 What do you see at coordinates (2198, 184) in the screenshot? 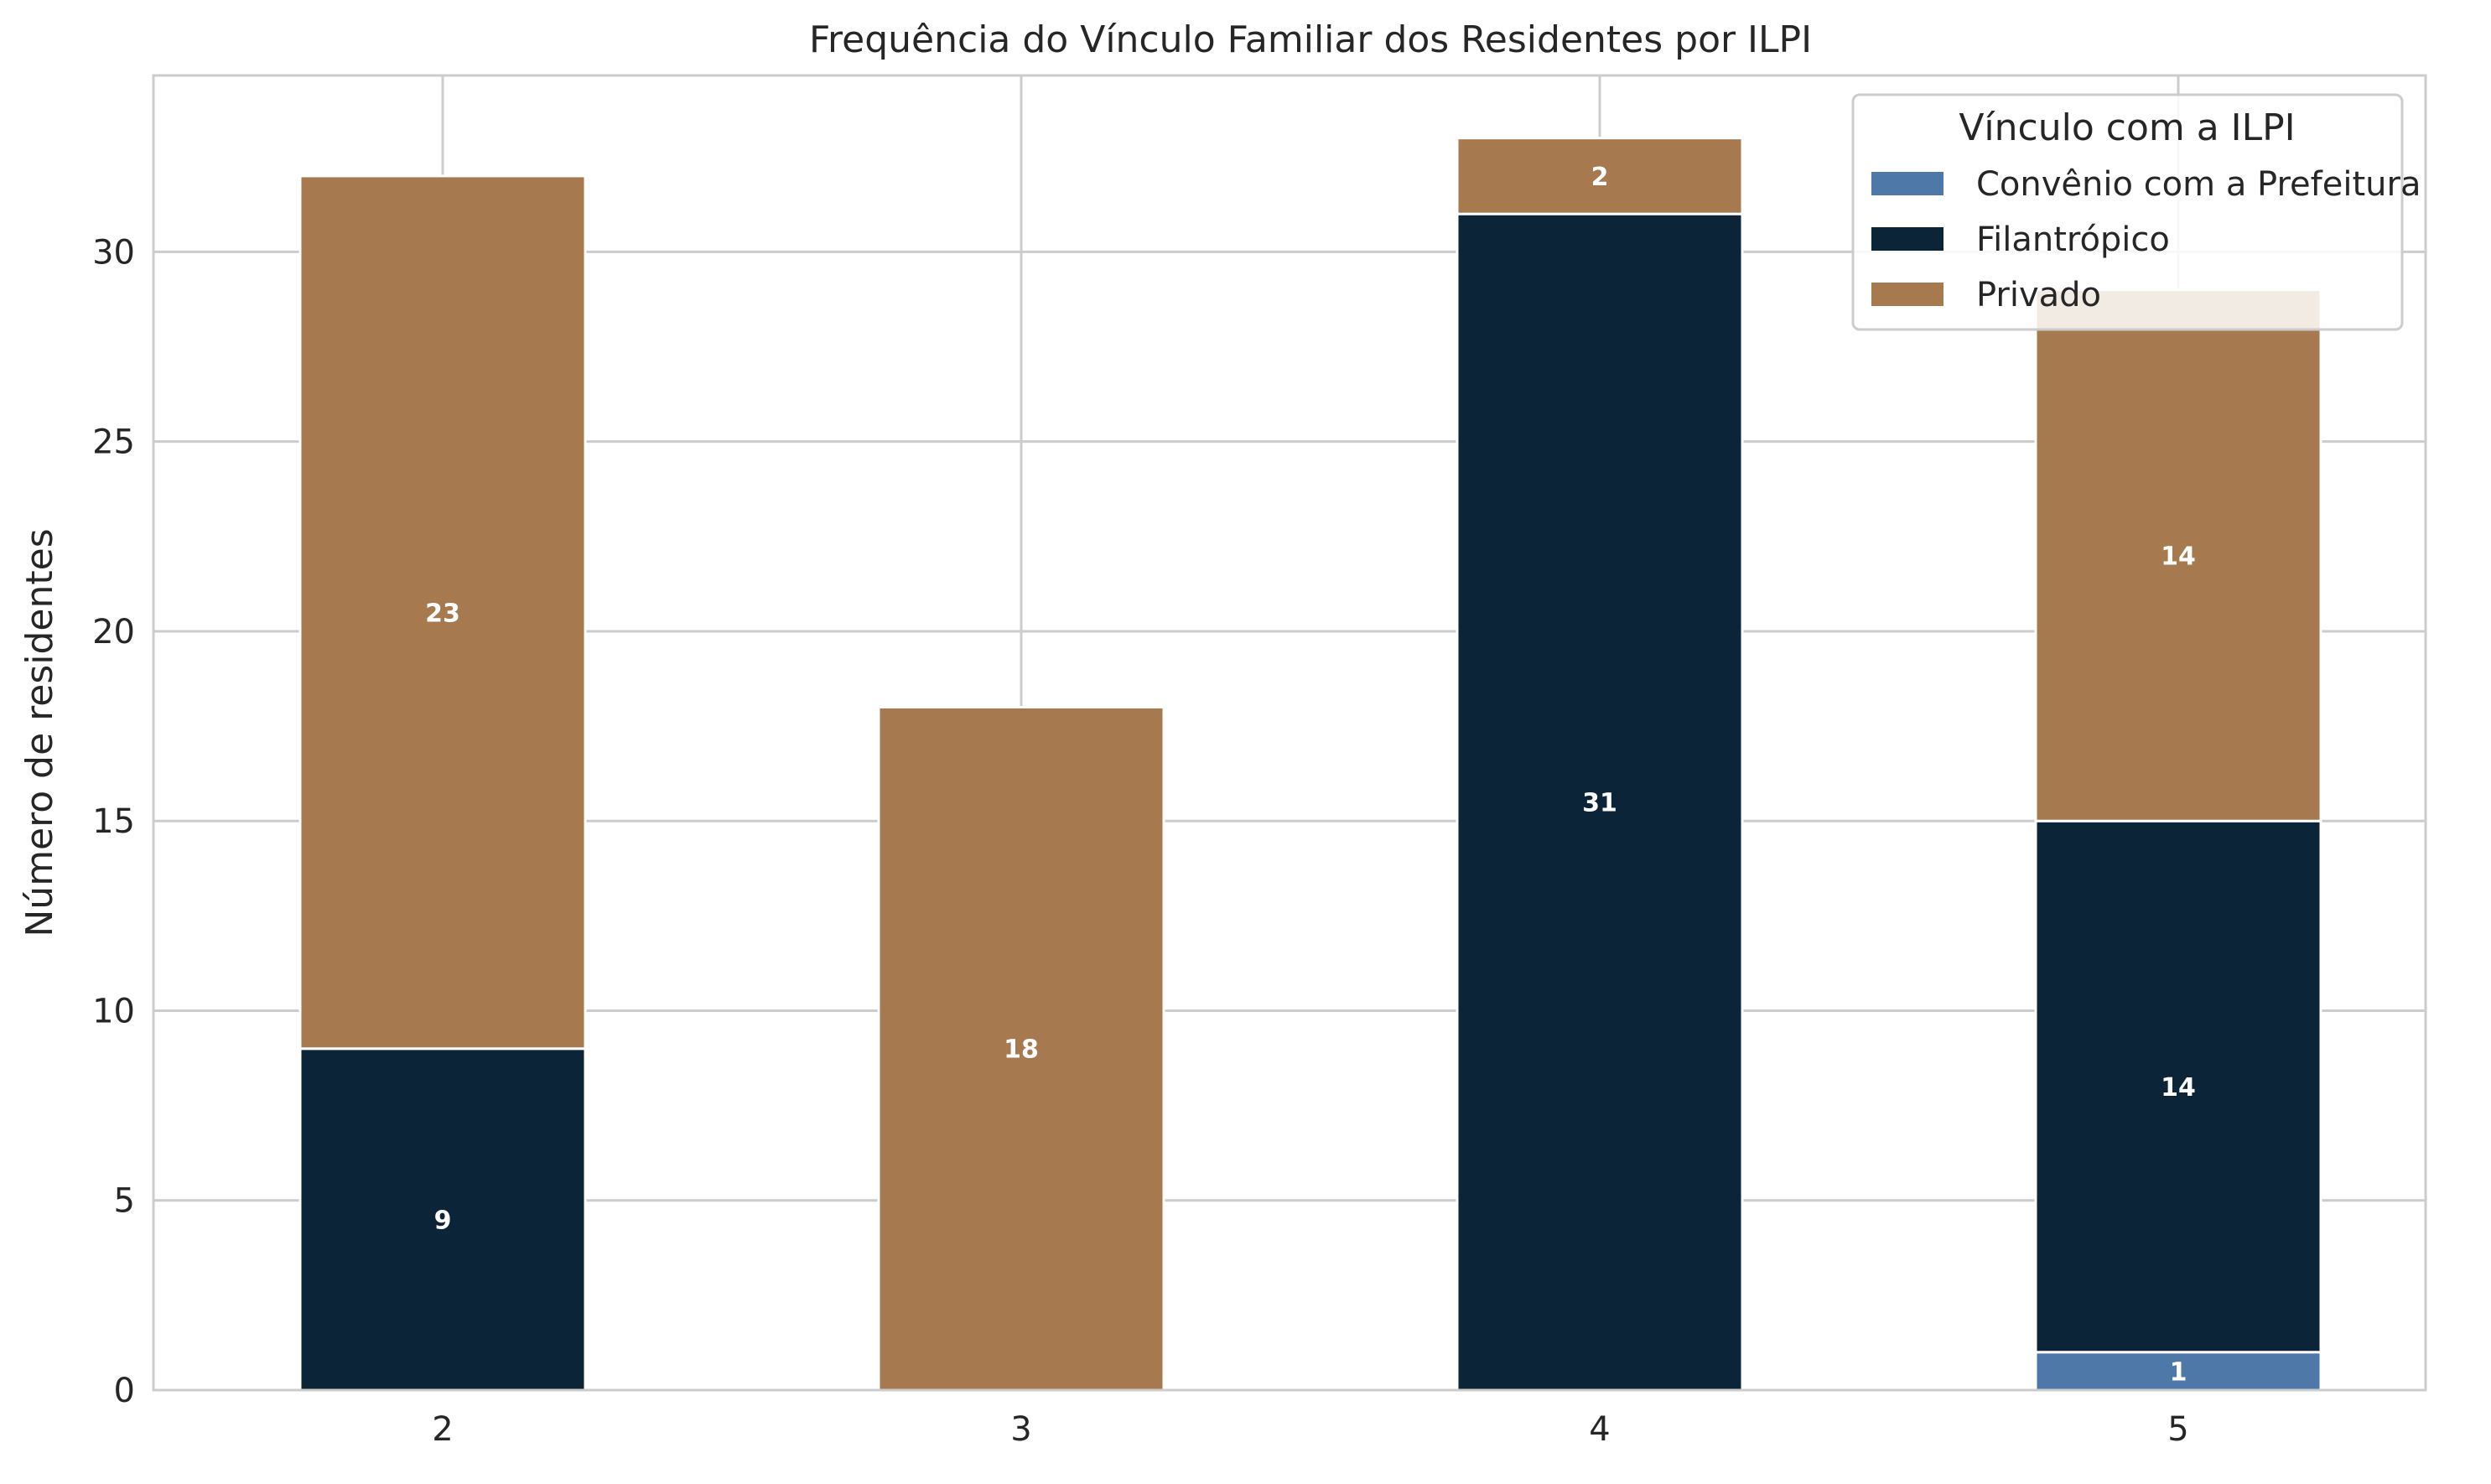
I see `legend-label-conv-nio-com-a-prefeitura: Convênio com a Prefeitura` at bounding box center [2198, 184].